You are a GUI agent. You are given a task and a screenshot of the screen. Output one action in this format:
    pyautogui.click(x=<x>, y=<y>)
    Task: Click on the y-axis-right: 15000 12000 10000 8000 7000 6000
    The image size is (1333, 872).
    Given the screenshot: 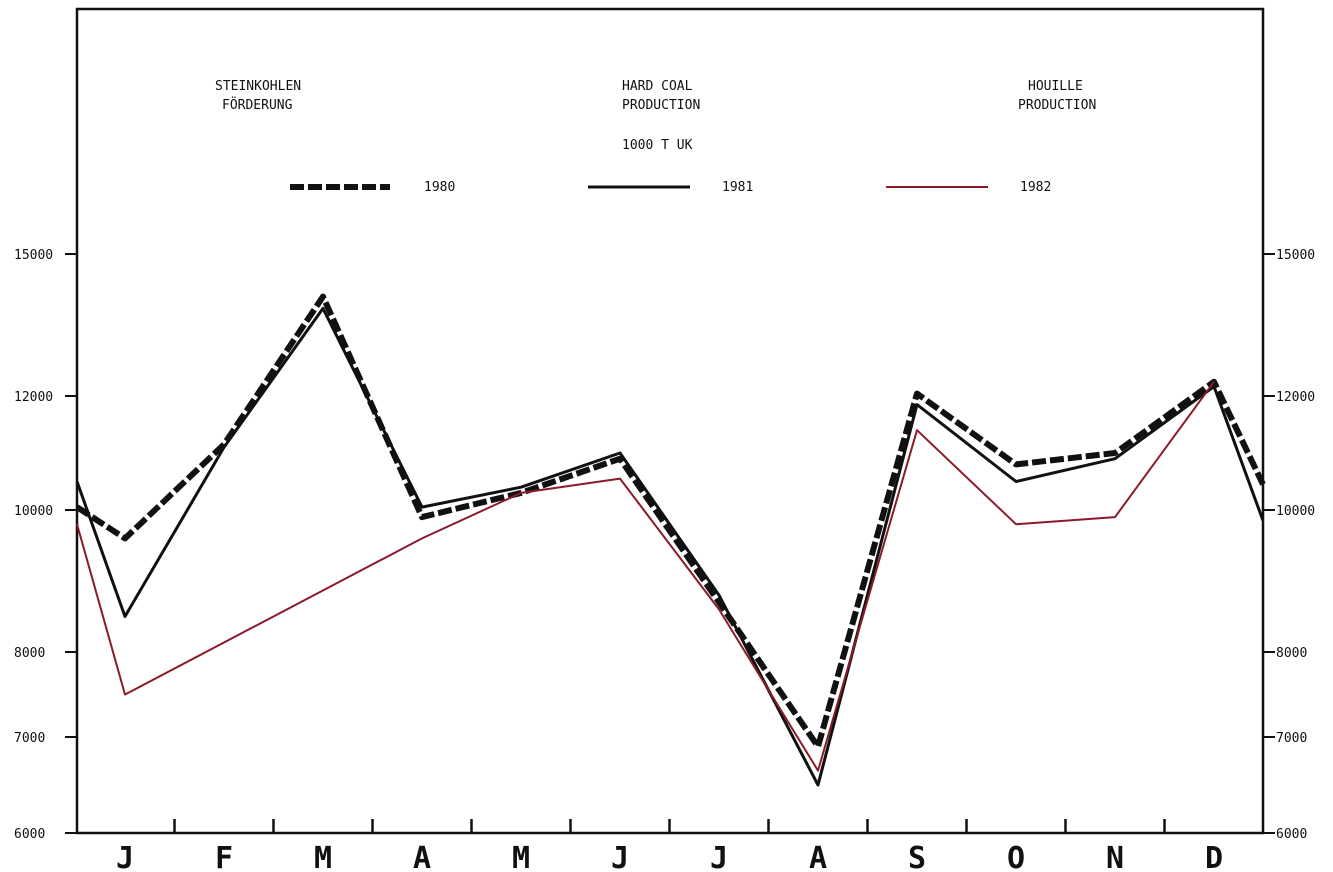 What is the action you would take?
    pyautogui.click(x=1289, y=545)
    